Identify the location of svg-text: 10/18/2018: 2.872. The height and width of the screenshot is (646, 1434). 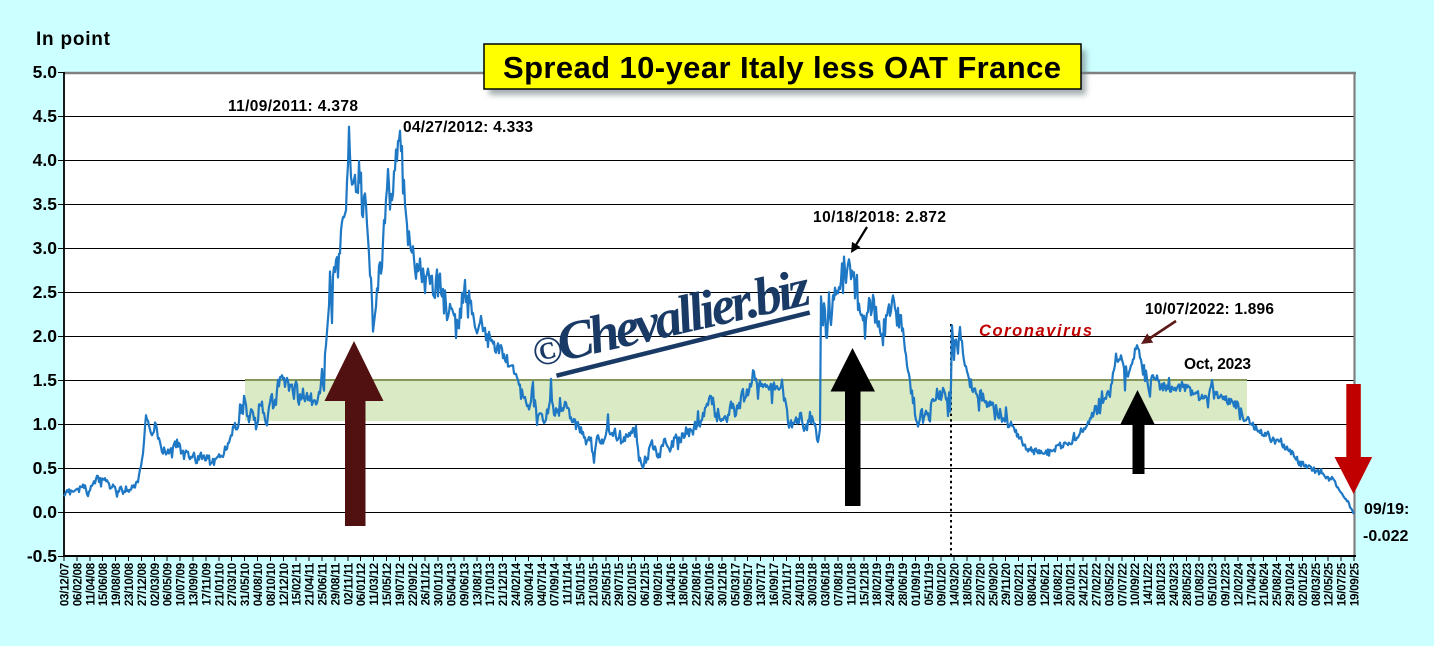
(879, 217).